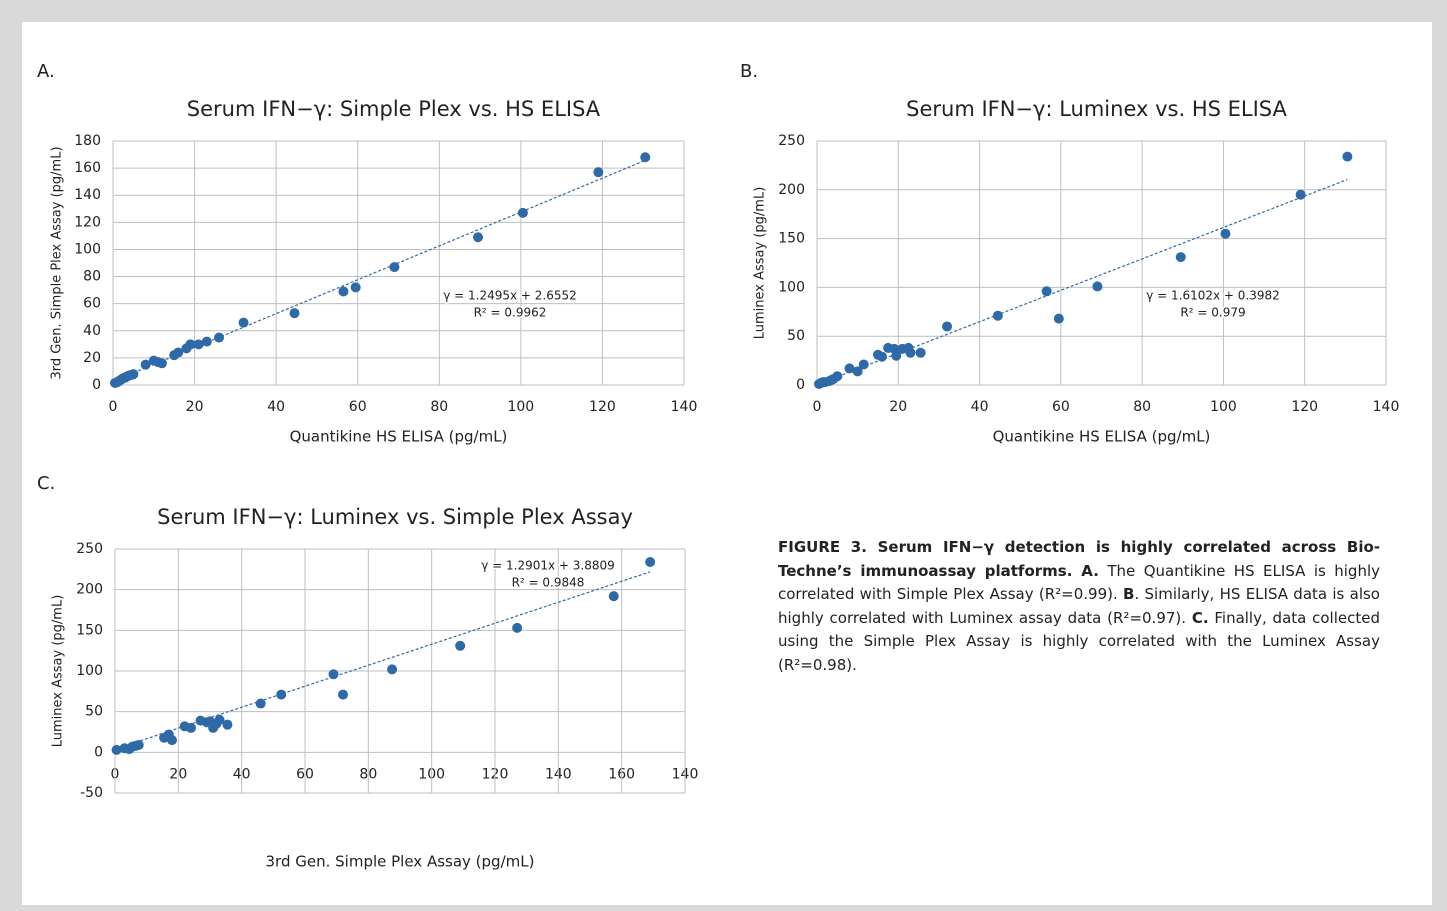 The height and width of the screenshot is (911, 1447). What do you see at coordinates (749, 71) in the screenshot?
I see `panel-label: B.` at bounding box center [749, 71].